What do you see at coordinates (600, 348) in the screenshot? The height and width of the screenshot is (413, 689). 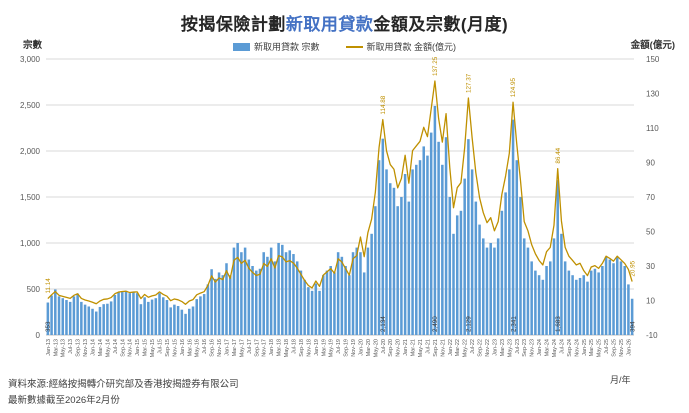 I see `x-axis-tick: May-25` at bounding box center [600, 348].